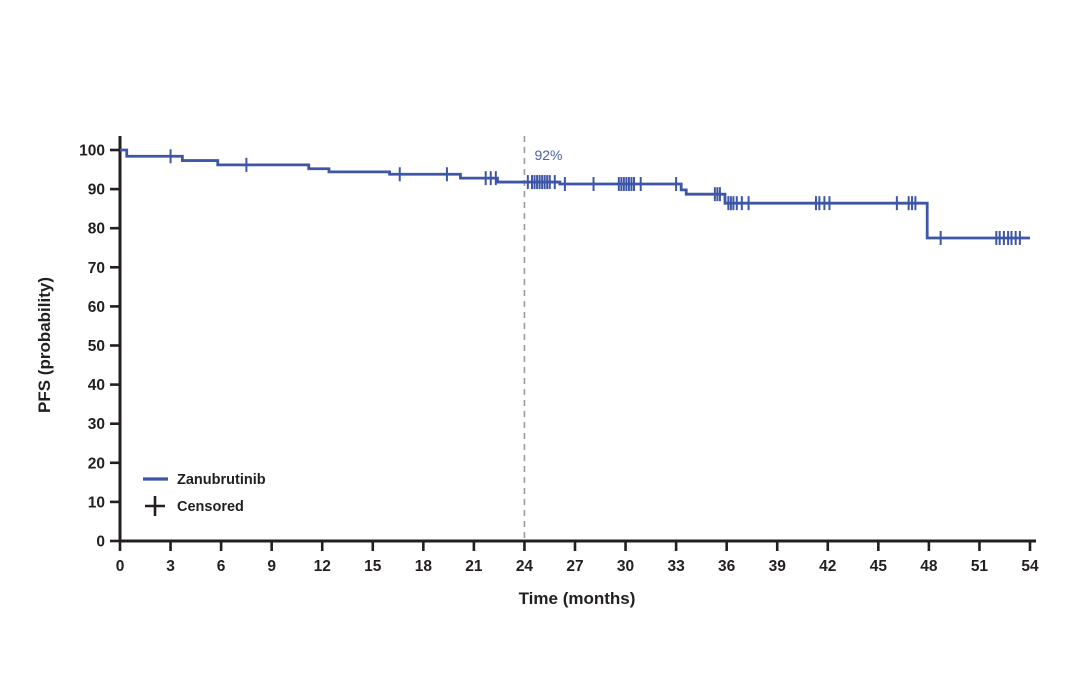  Describe the element at coordinates (221, 566) in the screenshot. I see `x-tick-label: 6` at that location.